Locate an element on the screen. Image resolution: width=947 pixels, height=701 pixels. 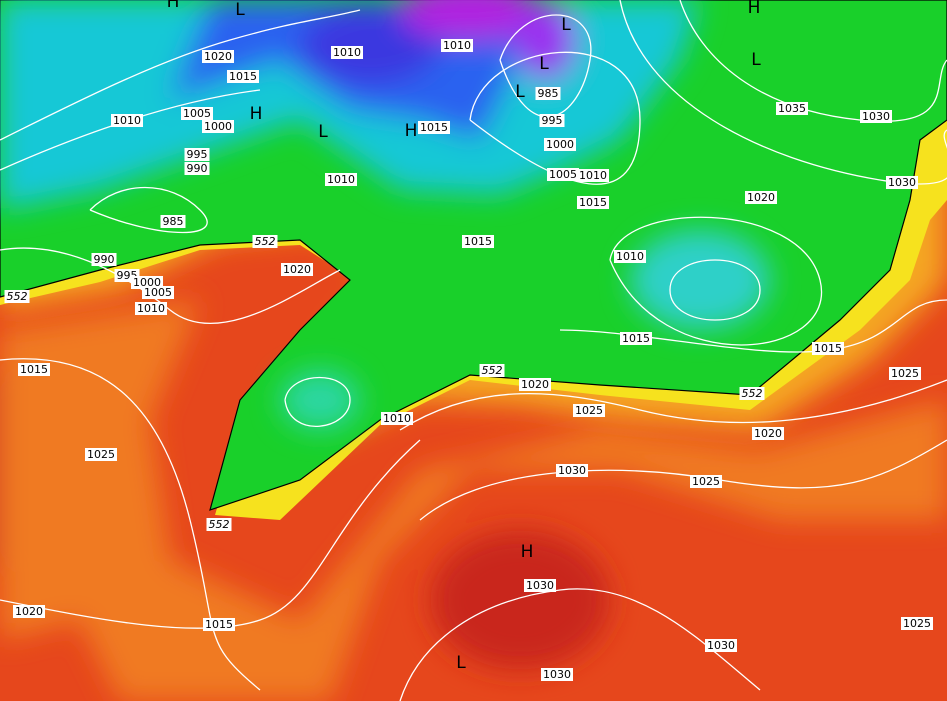
isobar-label: 1035 is located at coordinates (792, 108).